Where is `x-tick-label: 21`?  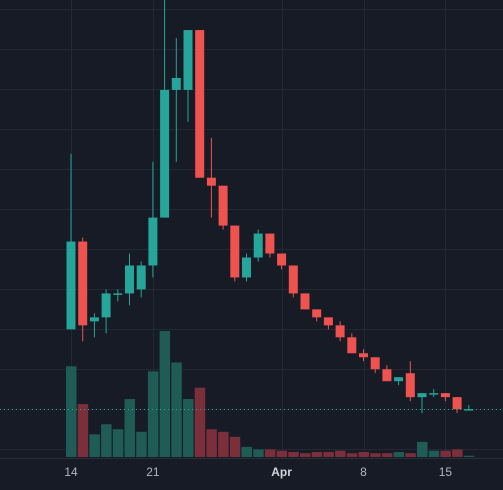
x-tick-label: 21 is located at coordinates (153, 472).